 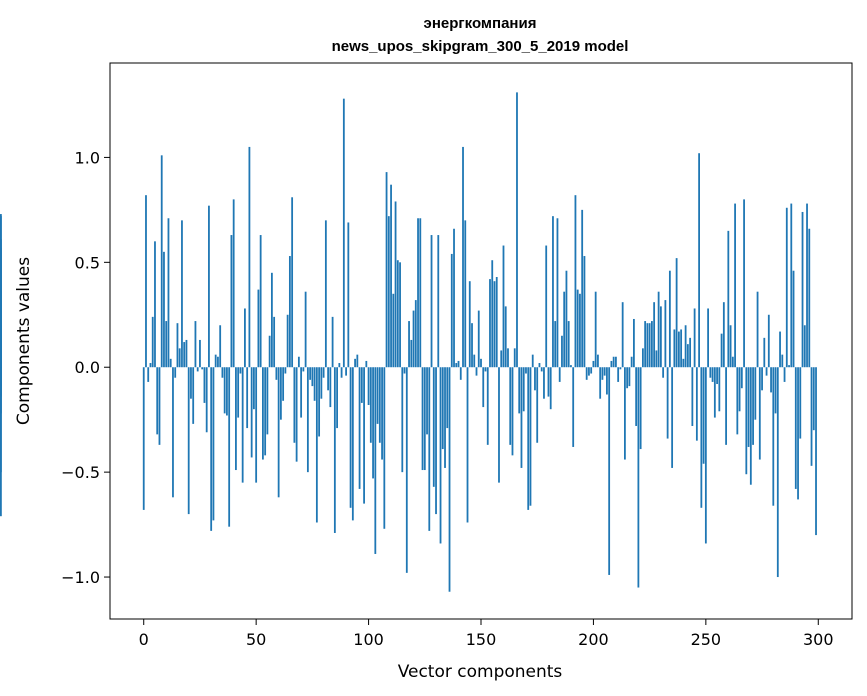 What do you see at coordinates (480, 46) in the screenshot?
I see `chart-subtitle: news_upos_skipgram_300_5_2019 model` at bounding box center [480, 46].